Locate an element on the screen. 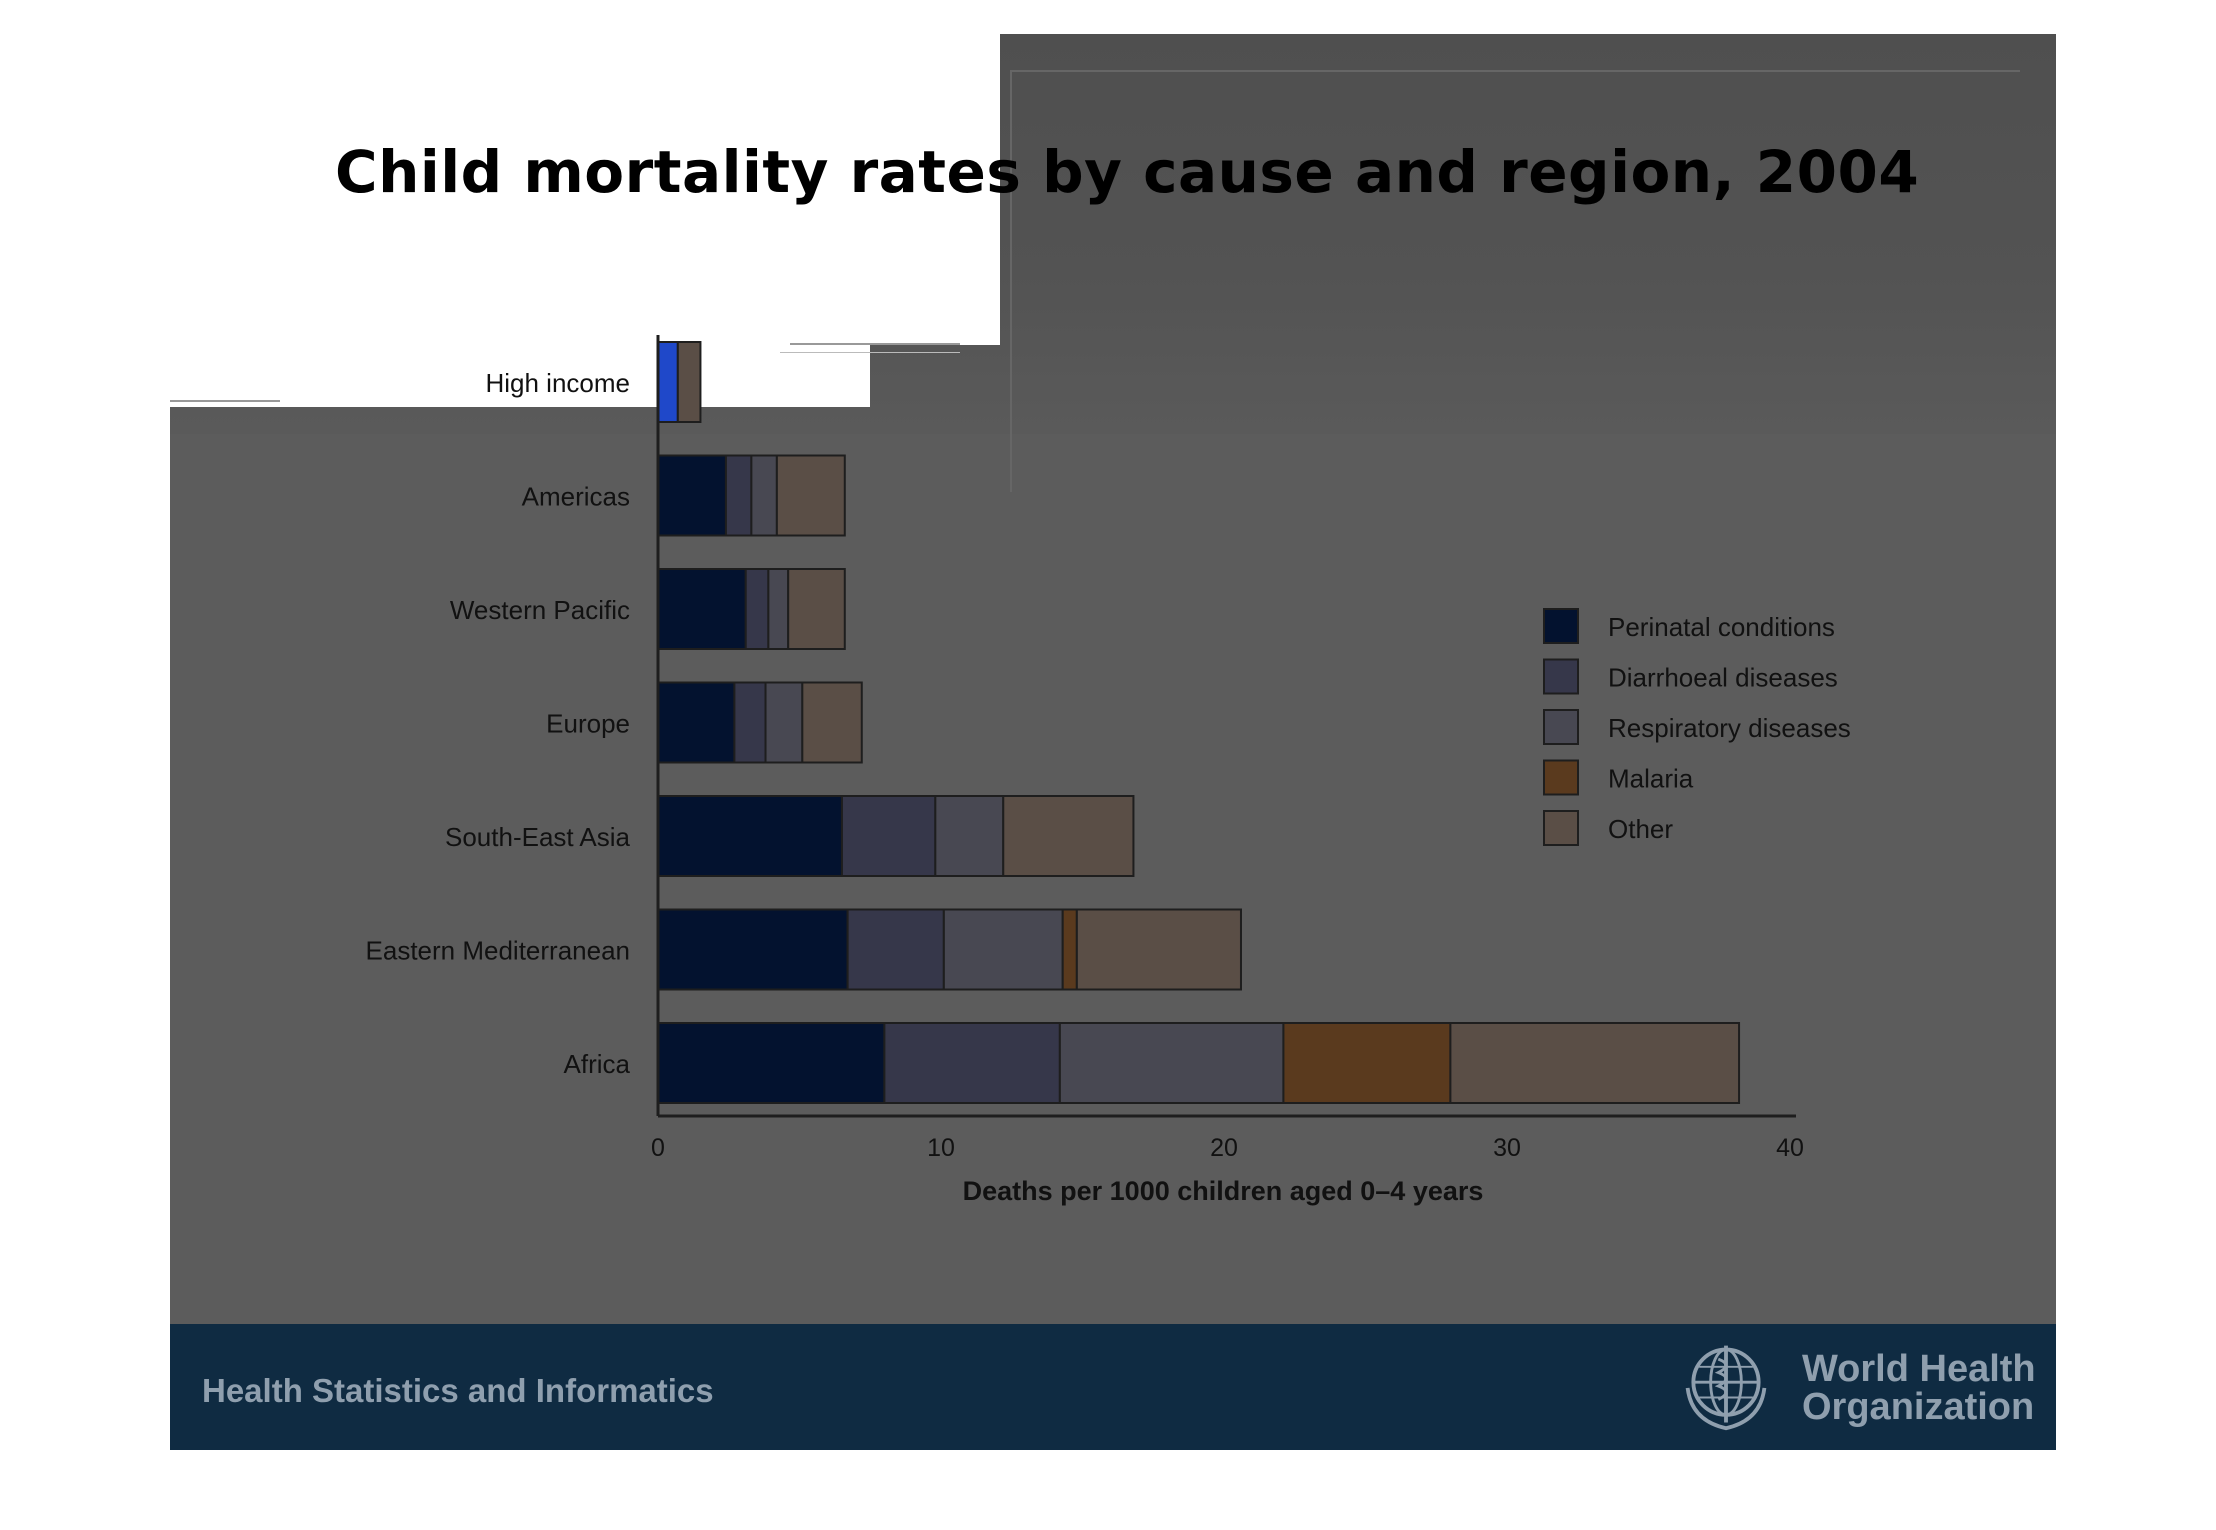 This screenshot has height=1530, width=2216. legend-label: Other is located at coordinates (1640, 829).